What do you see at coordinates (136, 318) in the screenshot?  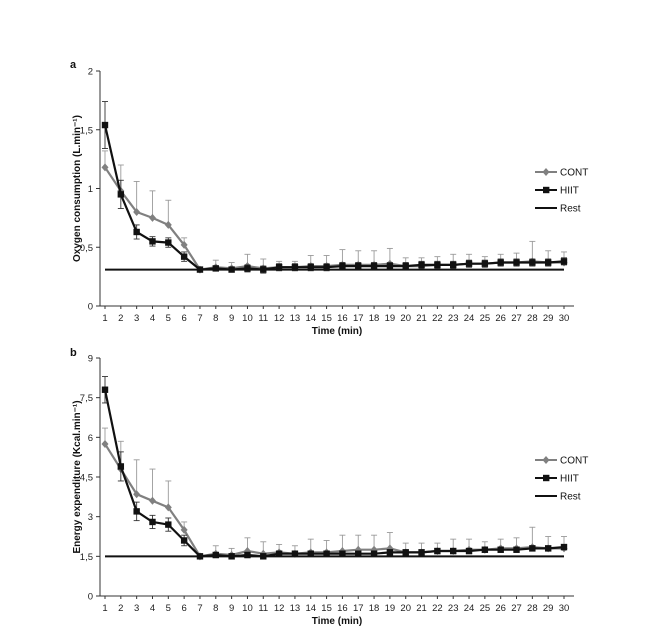 I see `x-tick-label: 3` at bounding box center [136, 318].